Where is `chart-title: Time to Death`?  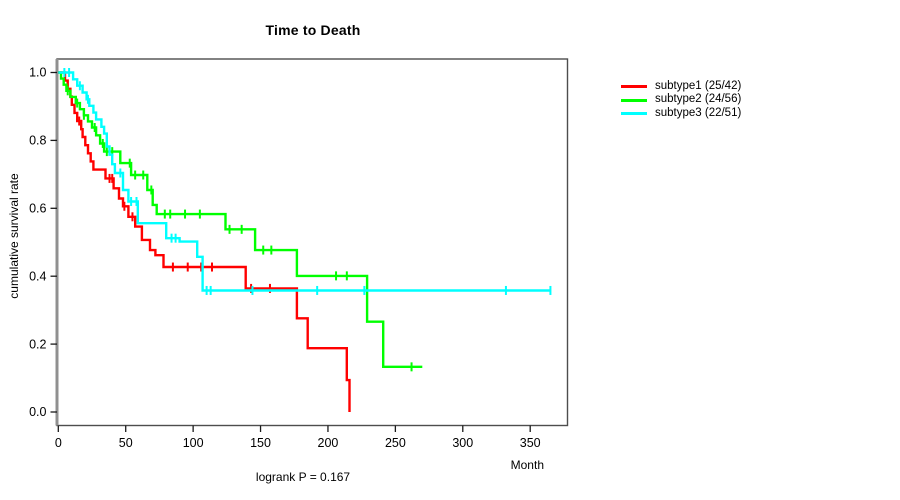
chart-title: Time to Death is located at coordinates (313, 30).